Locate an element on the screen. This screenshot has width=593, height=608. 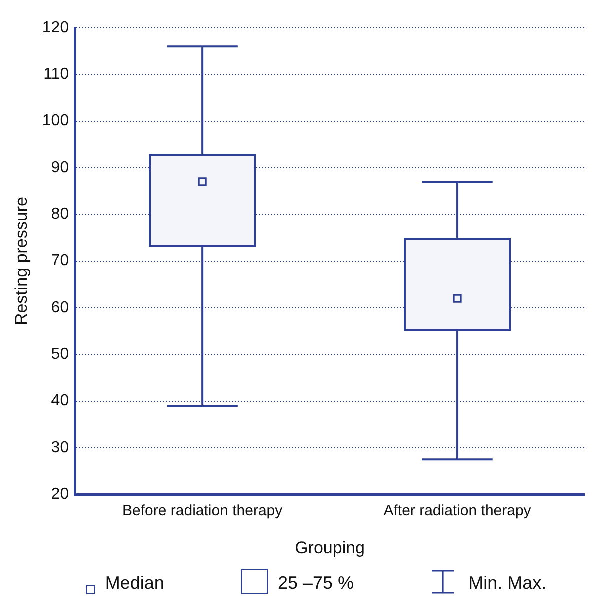
text: 25 –75 % is located at coordinates (316, 583).